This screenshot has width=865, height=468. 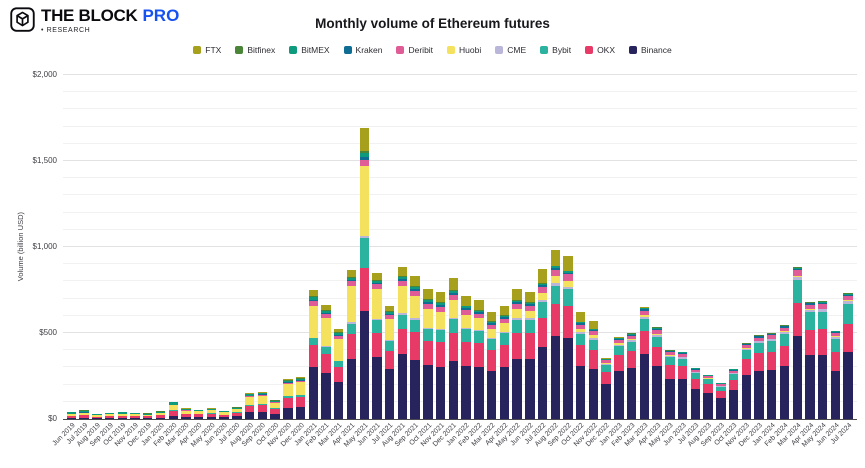 What do you see at coordinates (612, 261) in the screenshot?
I see `bar-slot: Jan 2023` at bounding box center [612, 261].